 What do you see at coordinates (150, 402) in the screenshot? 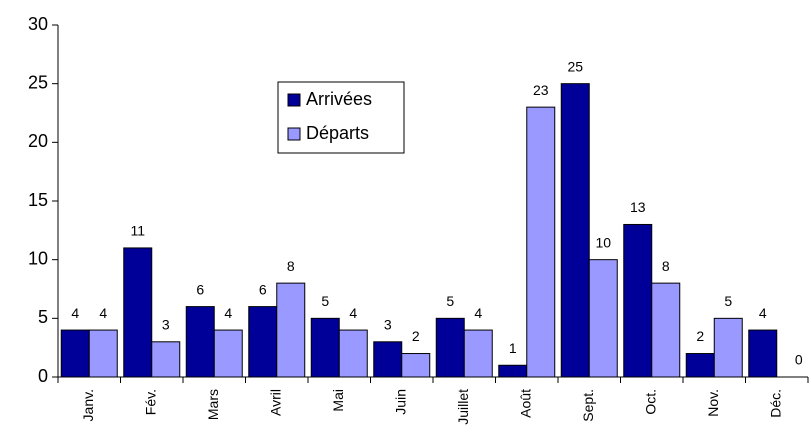
I see `x-tick-label: Fév.` at bounding box center [150, 402].